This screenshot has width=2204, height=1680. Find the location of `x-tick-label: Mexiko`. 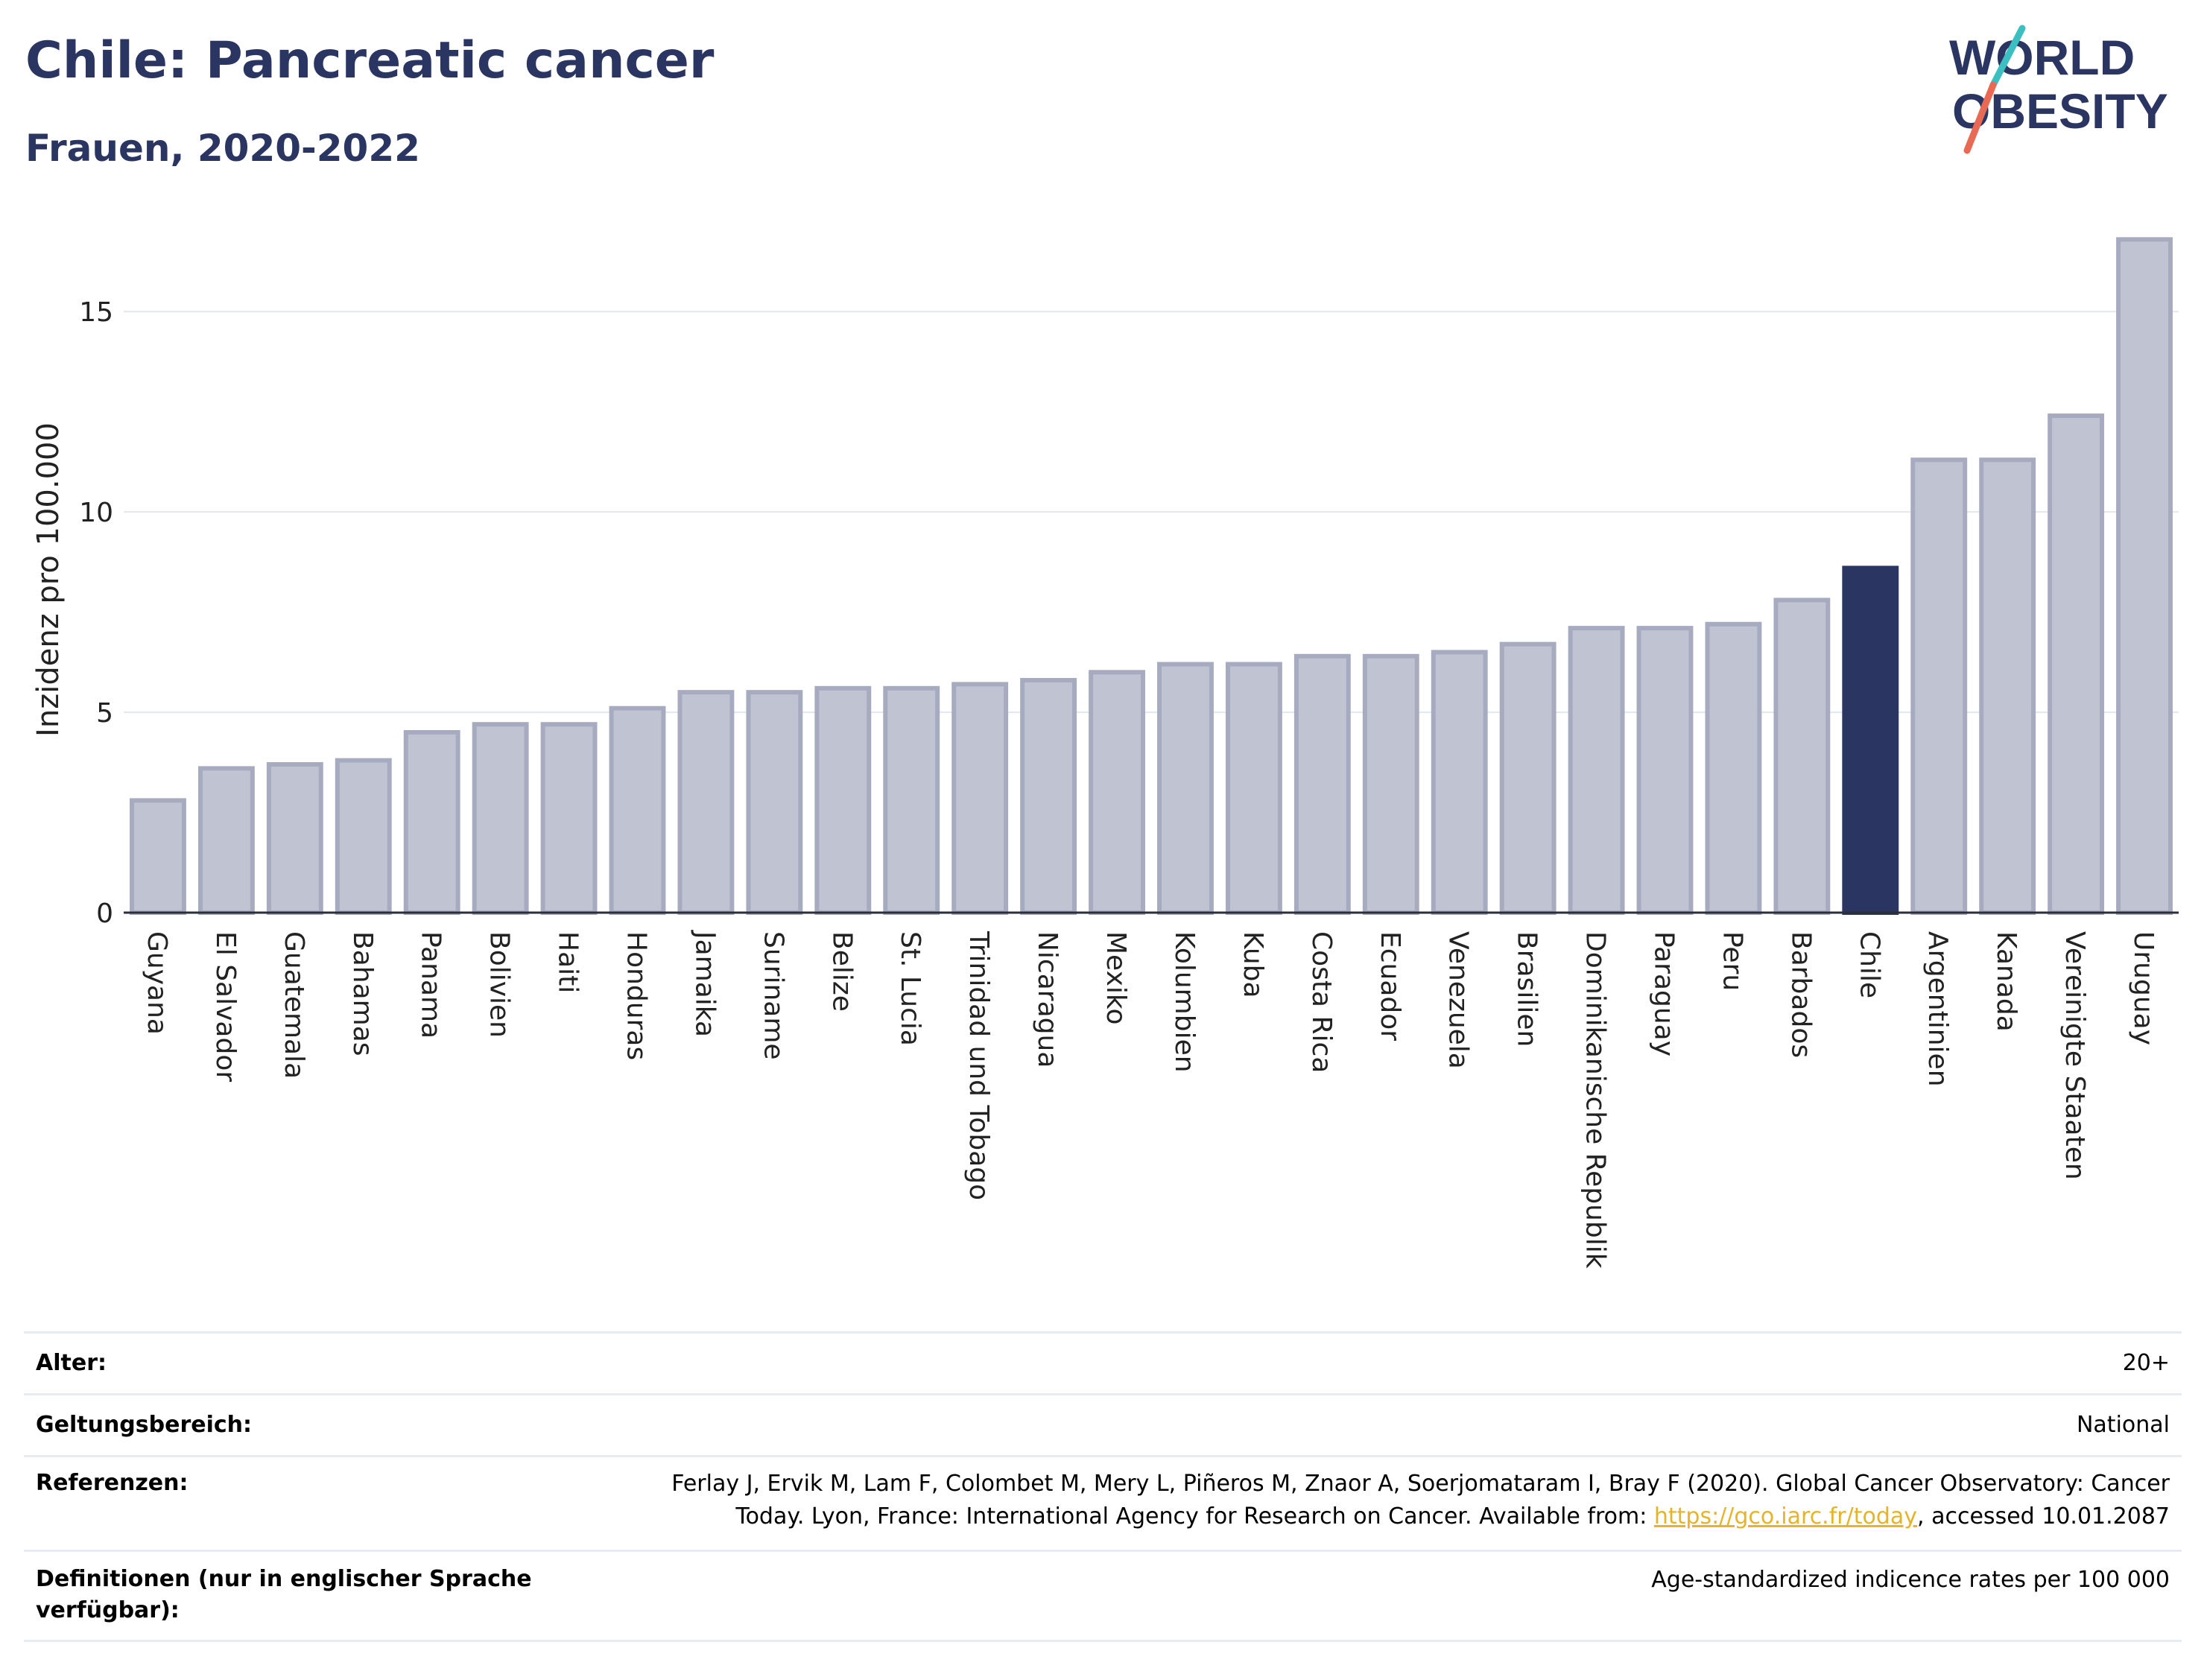

x-tick-label: Mexiko is located at coordinates (1116, 977).